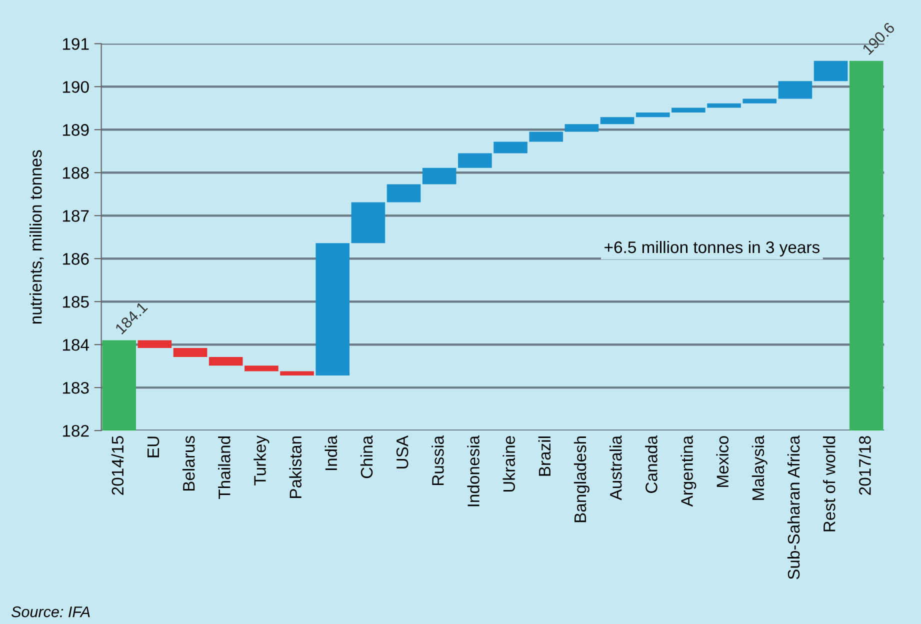  I want to click on y-tick-label: 185, so click(75, 302).